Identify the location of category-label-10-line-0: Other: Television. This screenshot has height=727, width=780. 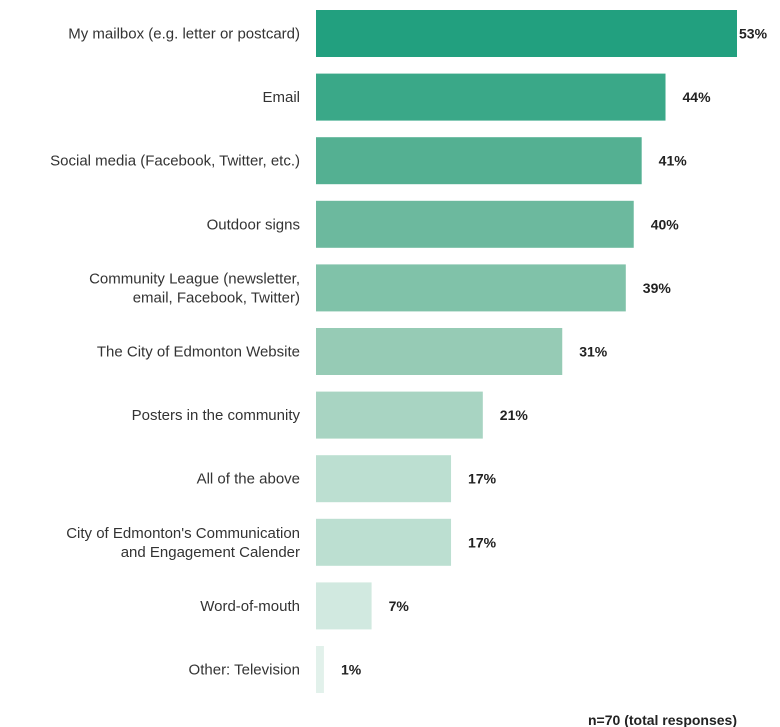
(244, 670).